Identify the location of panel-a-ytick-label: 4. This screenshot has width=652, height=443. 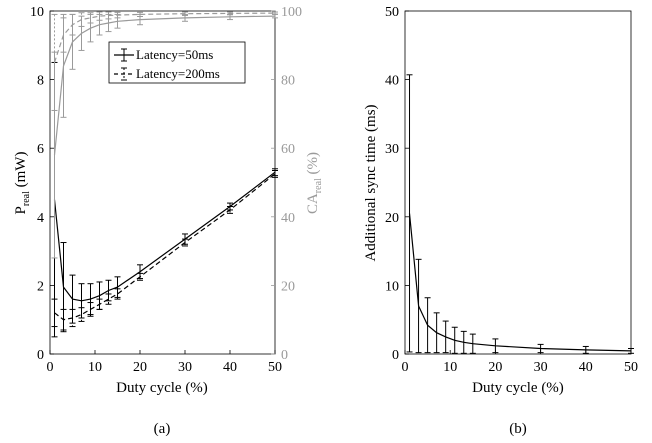
(40, 218).